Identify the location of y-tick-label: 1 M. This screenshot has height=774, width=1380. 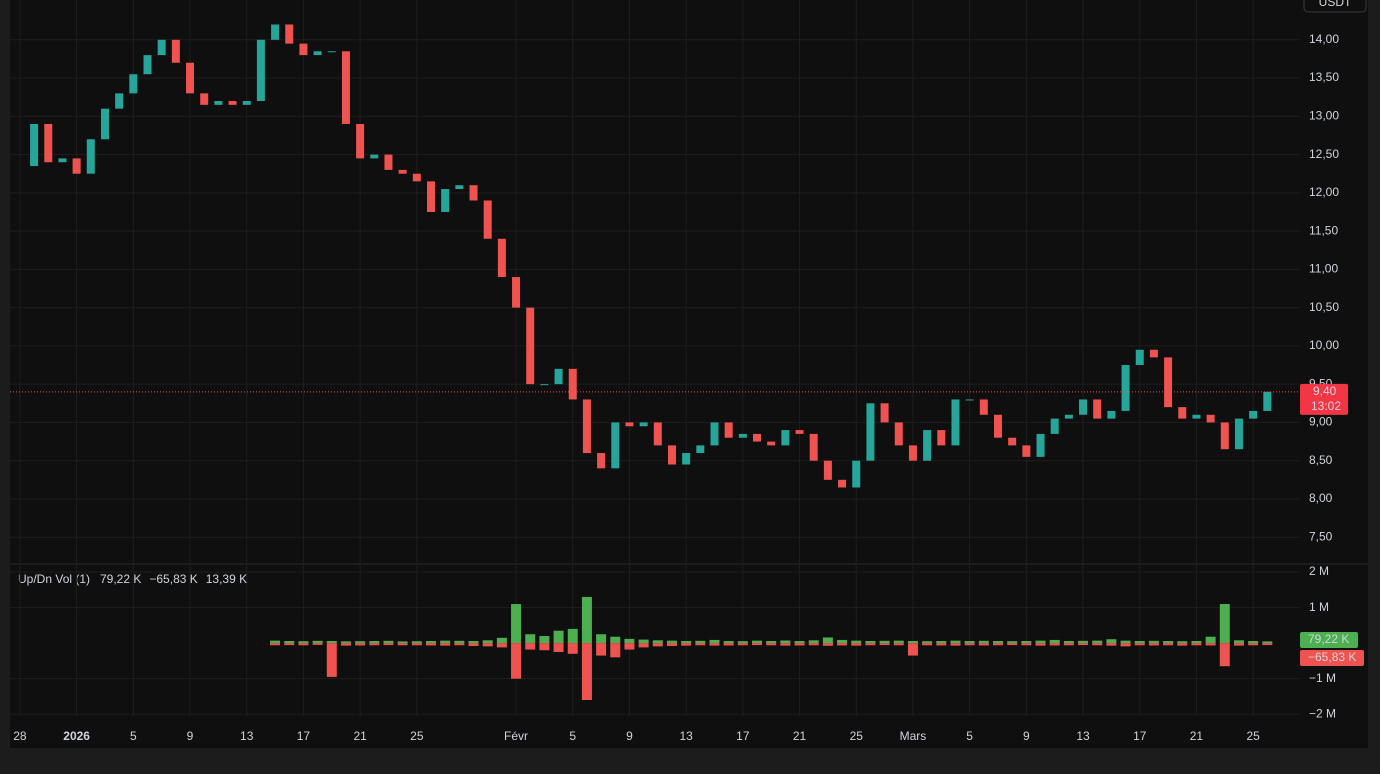
(1319, 607).